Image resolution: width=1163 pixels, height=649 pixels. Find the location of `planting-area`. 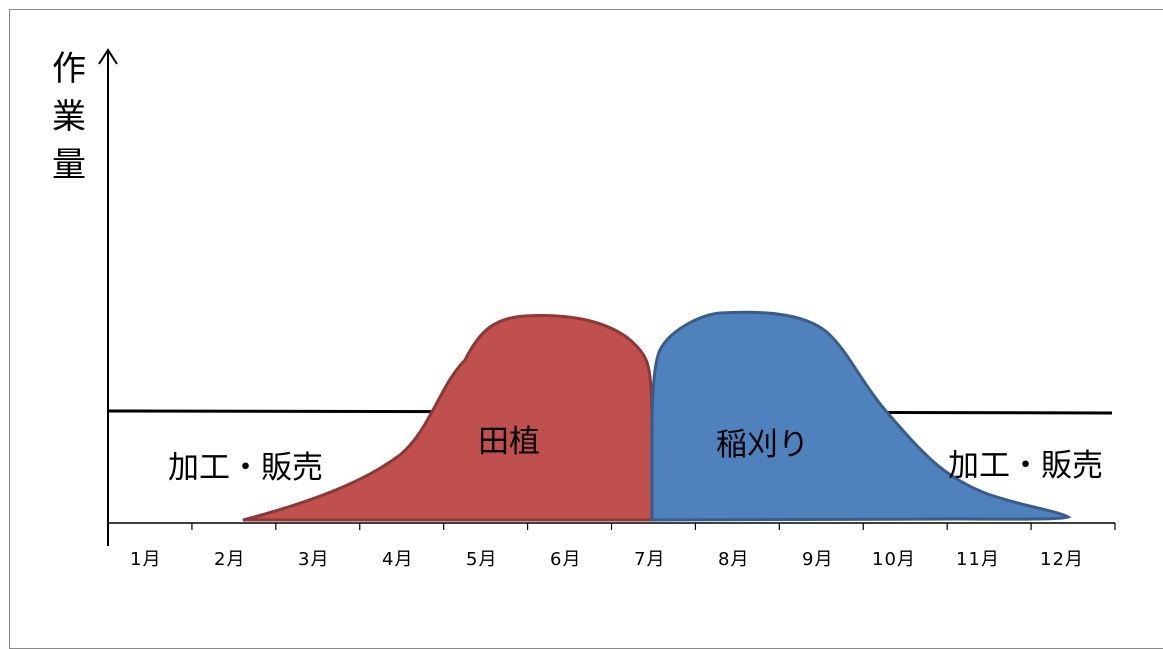

planting-area is located at coordinates (448, 418).